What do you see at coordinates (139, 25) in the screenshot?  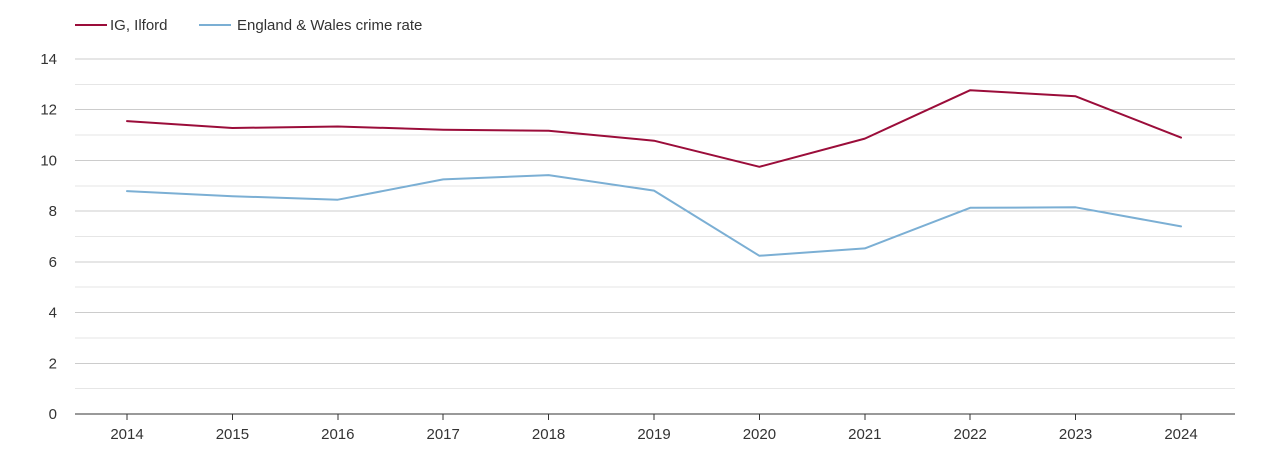 I see `legend-label: IG, Ilford` at bounding box center [139, 25].